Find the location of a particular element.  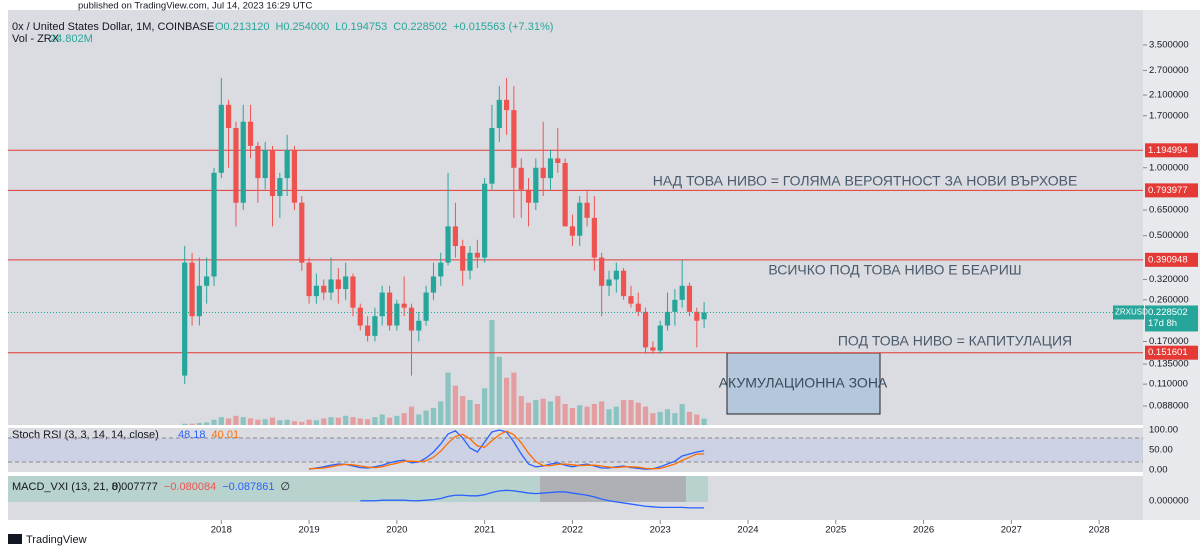

x-tick-label: 2022 is located at coordinates (572, 530).